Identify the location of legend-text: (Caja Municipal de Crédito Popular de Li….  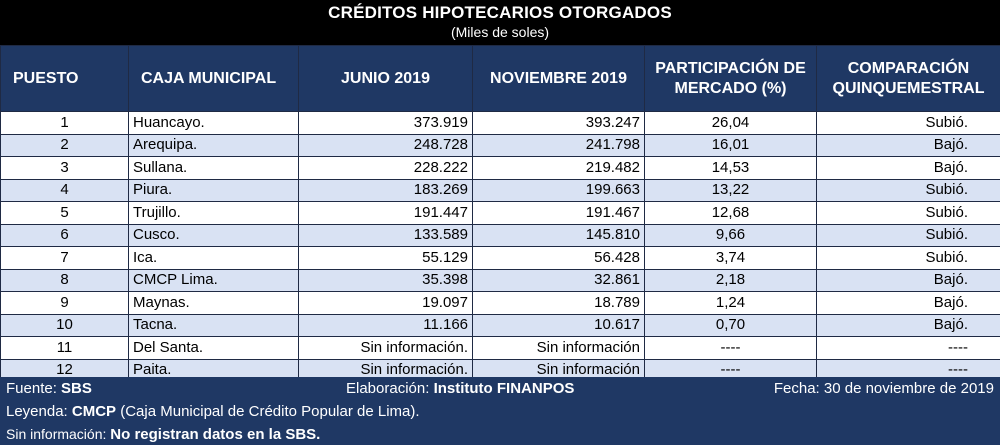
(267, 411).